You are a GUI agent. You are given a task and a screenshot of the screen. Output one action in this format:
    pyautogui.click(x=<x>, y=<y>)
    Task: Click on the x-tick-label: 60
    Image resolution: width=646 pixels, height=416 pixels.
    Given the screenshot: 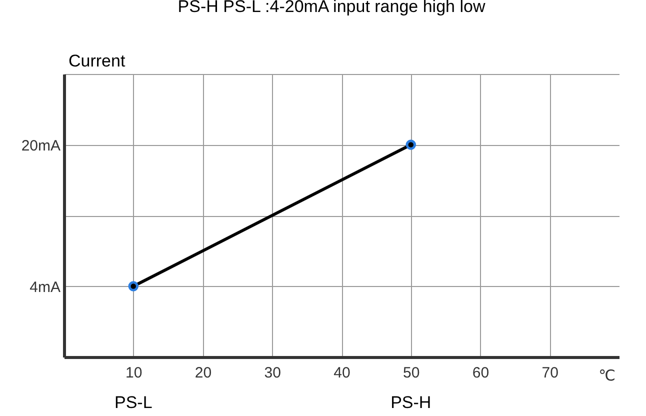 What is the action you would take?
    pyautogui.click(x=481, y=373)
    